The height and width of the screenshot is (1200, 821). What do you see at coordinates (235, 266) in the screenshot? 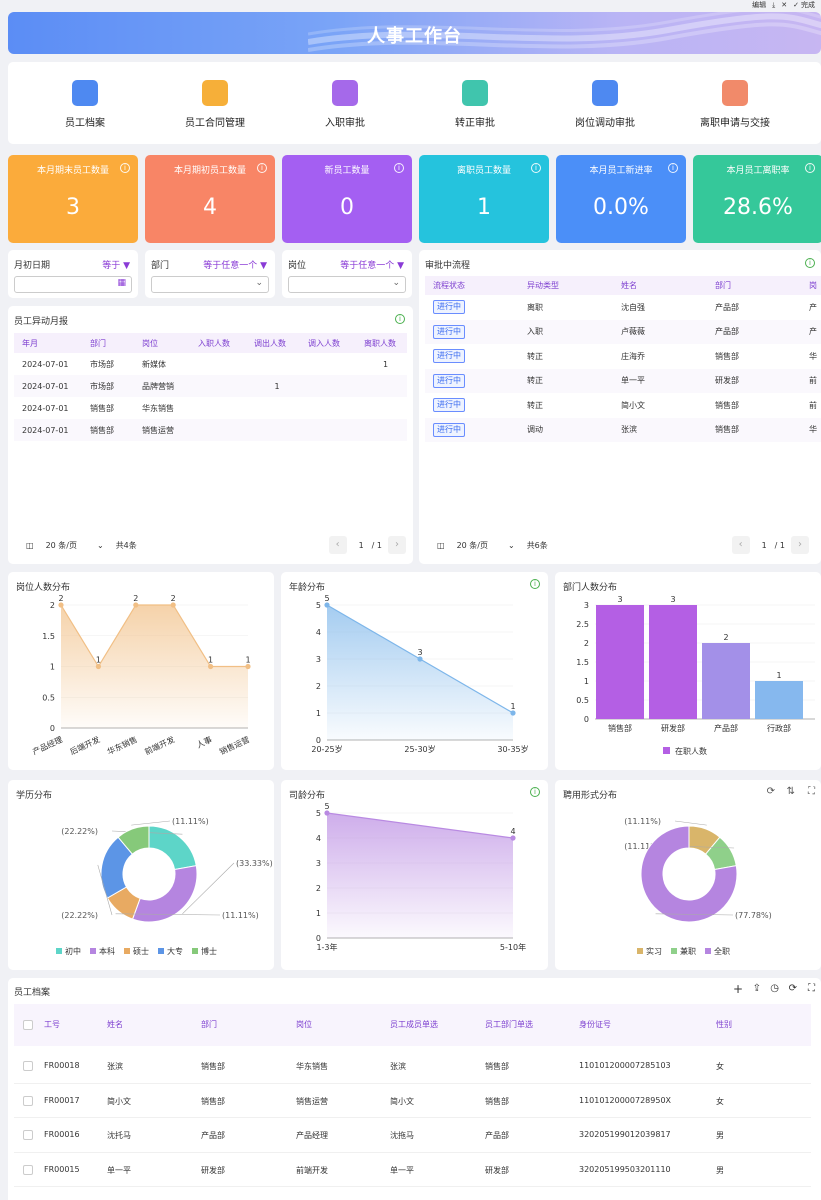
I see `filter-dept-operator: 等于任意一个 ▼` at bounding box center [235, 266].